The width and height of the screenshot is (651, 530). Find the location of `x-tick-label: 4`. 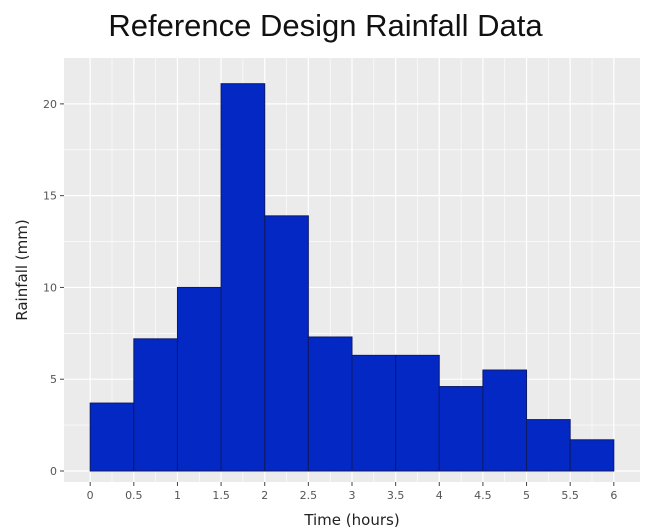

x-tick-label: 4 is located at coordinates (439, 495).